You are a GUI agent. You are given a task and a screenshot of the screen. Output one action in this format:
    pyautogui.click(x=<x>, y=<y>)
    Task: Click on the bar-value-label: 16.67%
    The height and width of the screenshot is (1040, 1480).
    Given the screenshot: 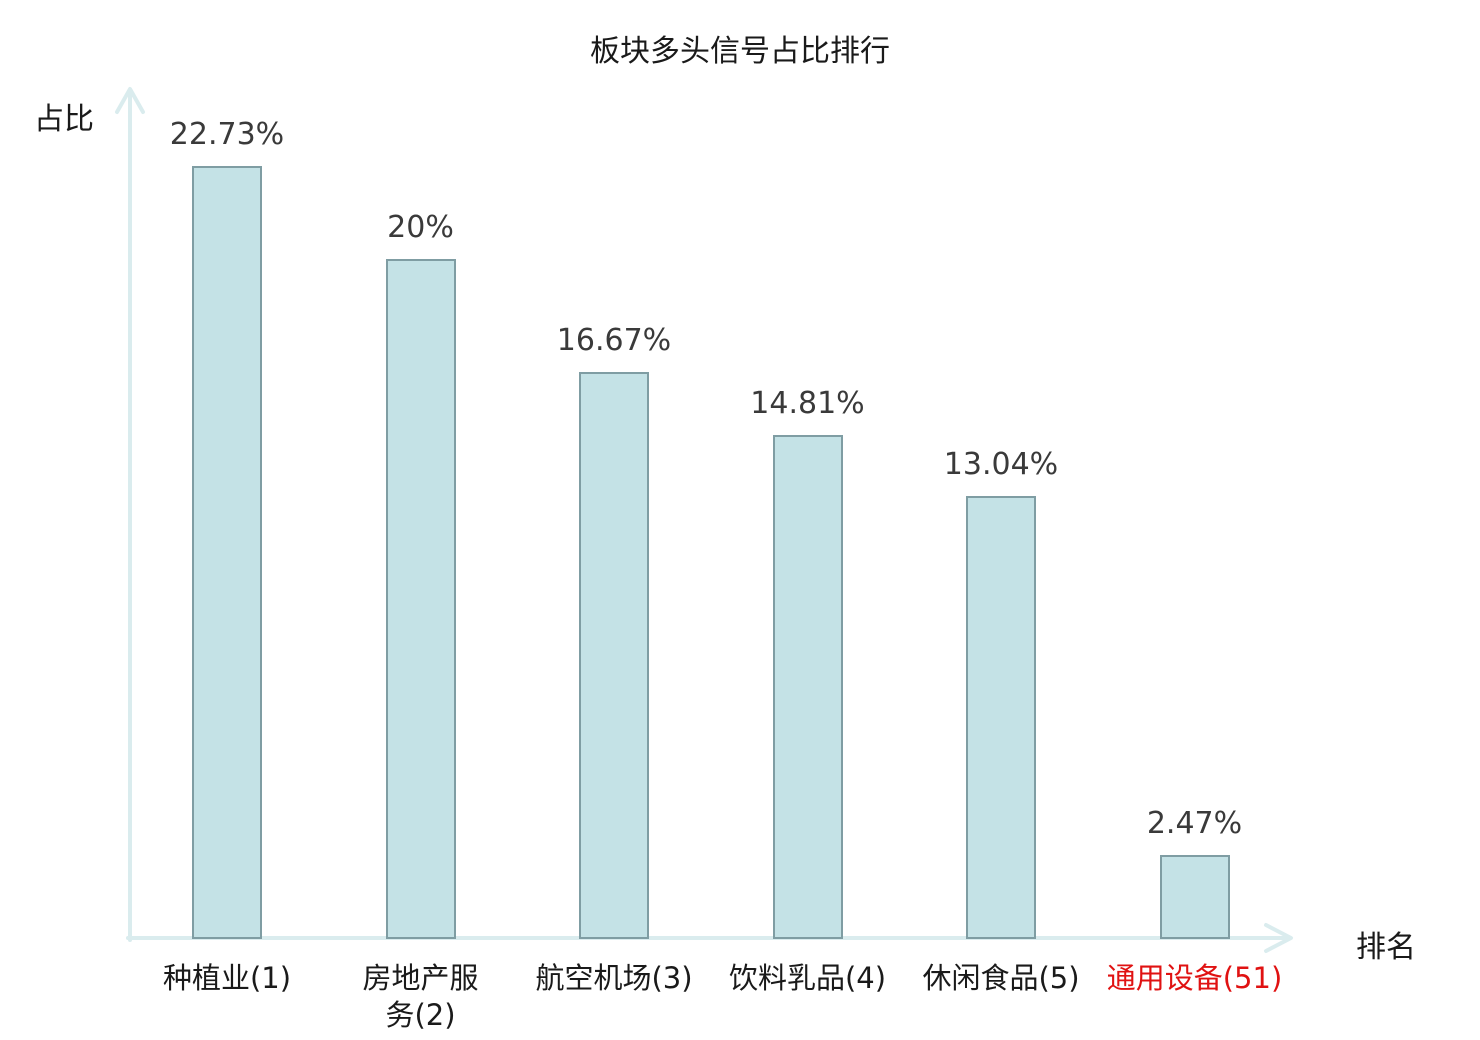 What is the action you would take?
    pyautogui.click(x=614, y=340)
    